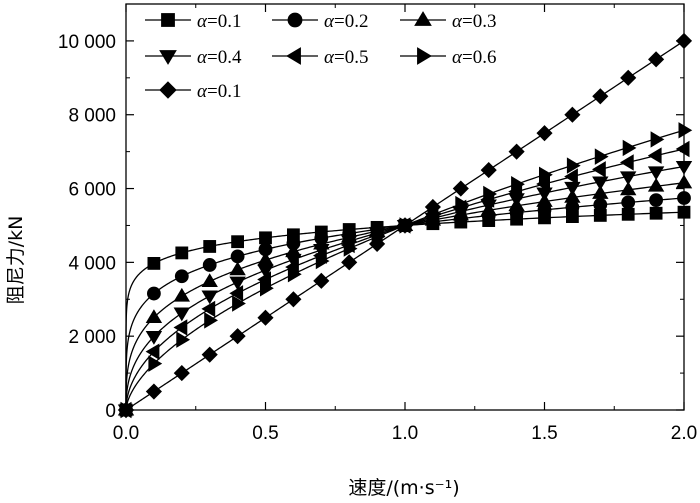  I want to click on x-tick-label: 0.0, so click(126, 433).